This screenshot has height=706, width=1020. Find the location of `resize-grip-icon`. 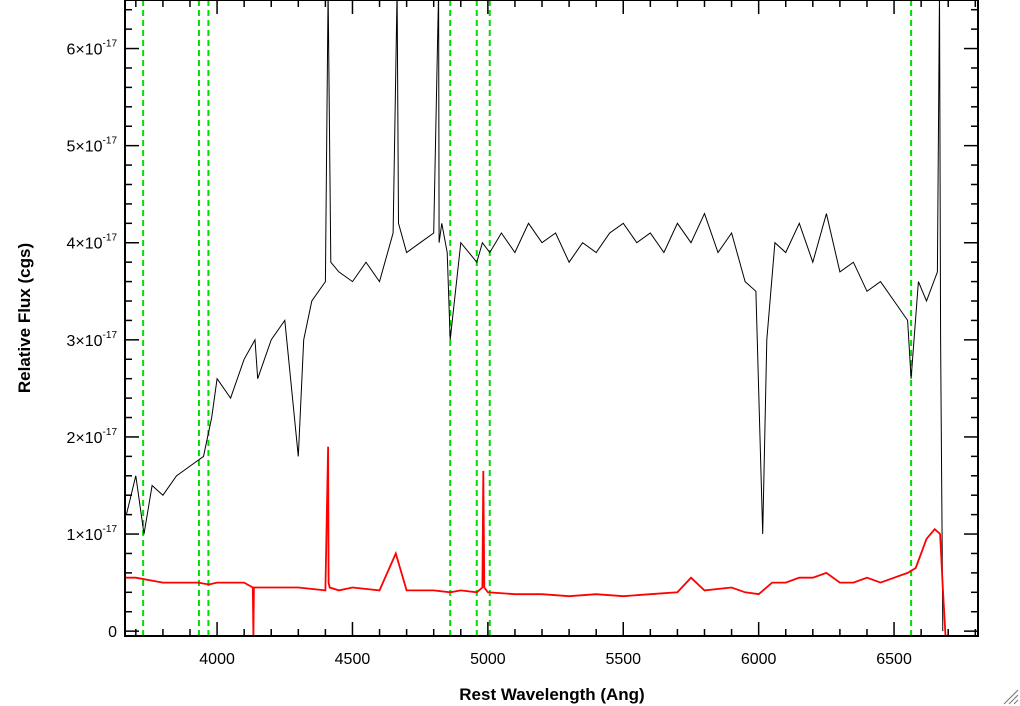

resize-grip-icon is located at coordinates (1011, 697).